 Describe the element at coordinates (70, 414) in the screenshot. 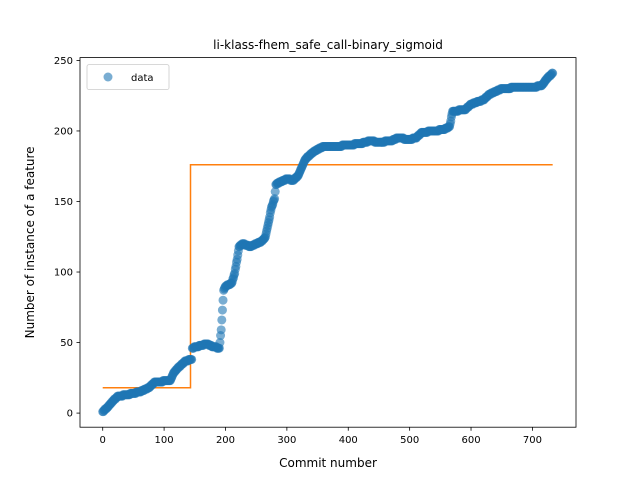

I see `y-tick-label: 0` at that location.